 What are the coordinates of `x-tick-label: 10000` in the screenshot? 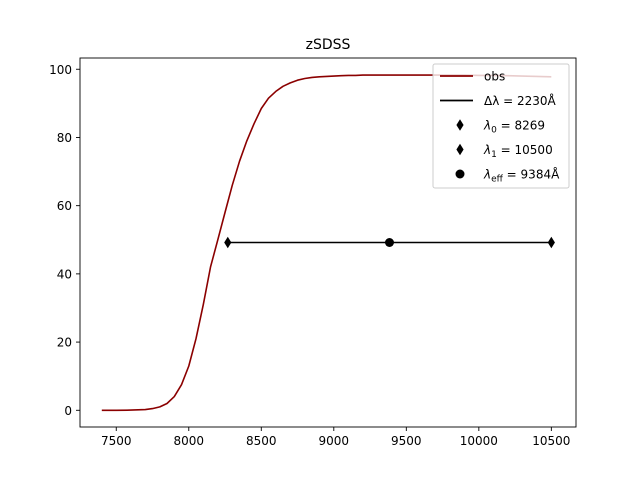 It's located at (479, 441).